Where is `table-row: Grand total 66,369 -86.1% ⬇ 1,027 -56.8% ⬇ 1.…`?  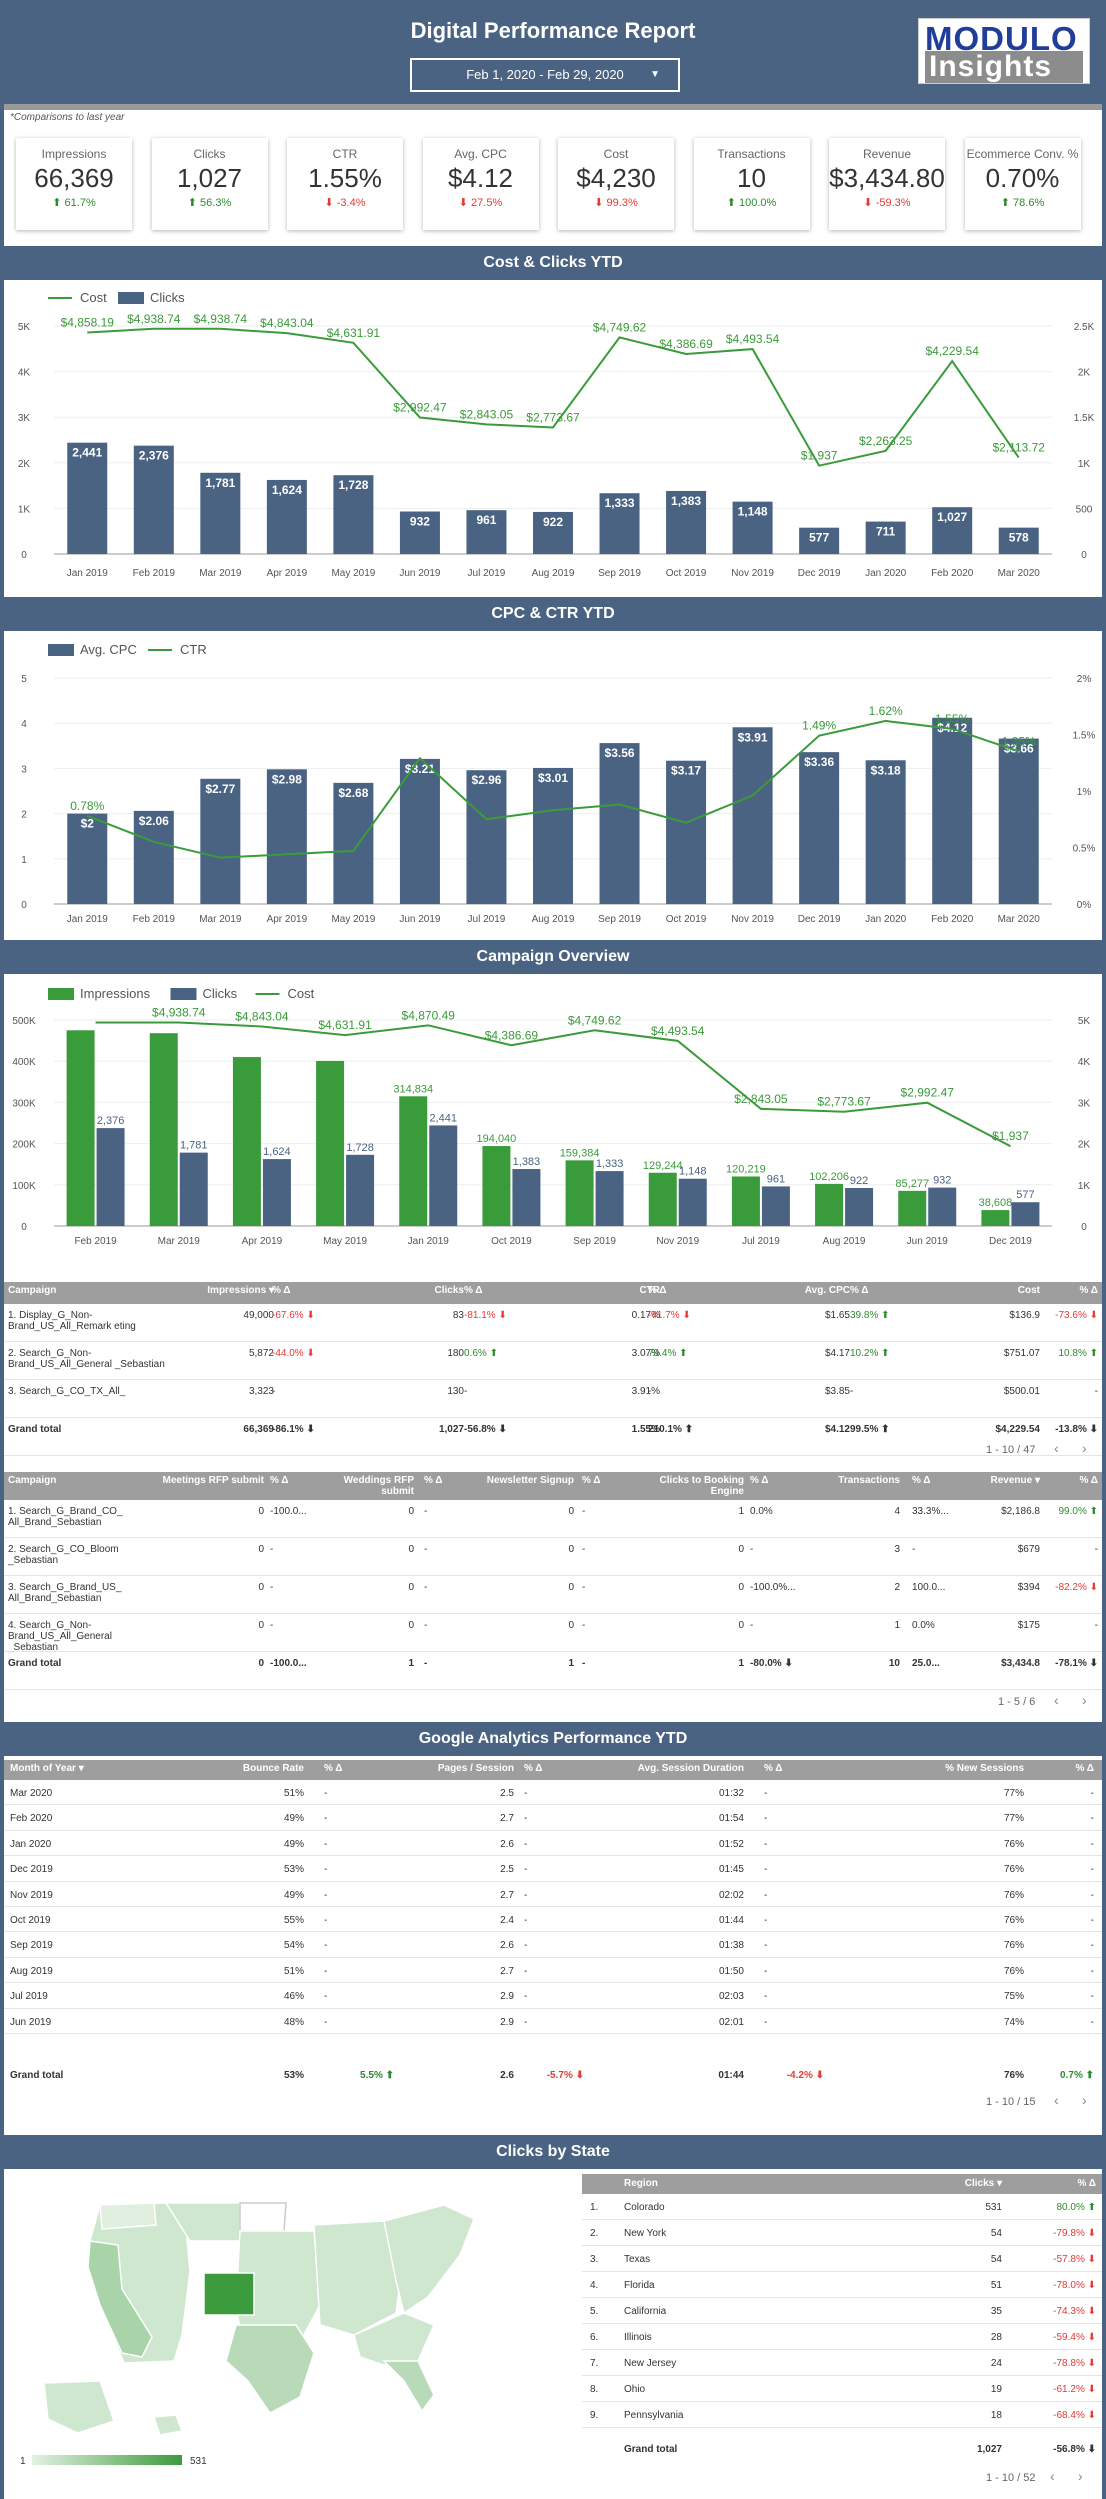 table-row: Grand total 66,369 -86.1% ⬇ 1,027 -56.8% ⬇ 1.… is located at coordinates (553, 1437).